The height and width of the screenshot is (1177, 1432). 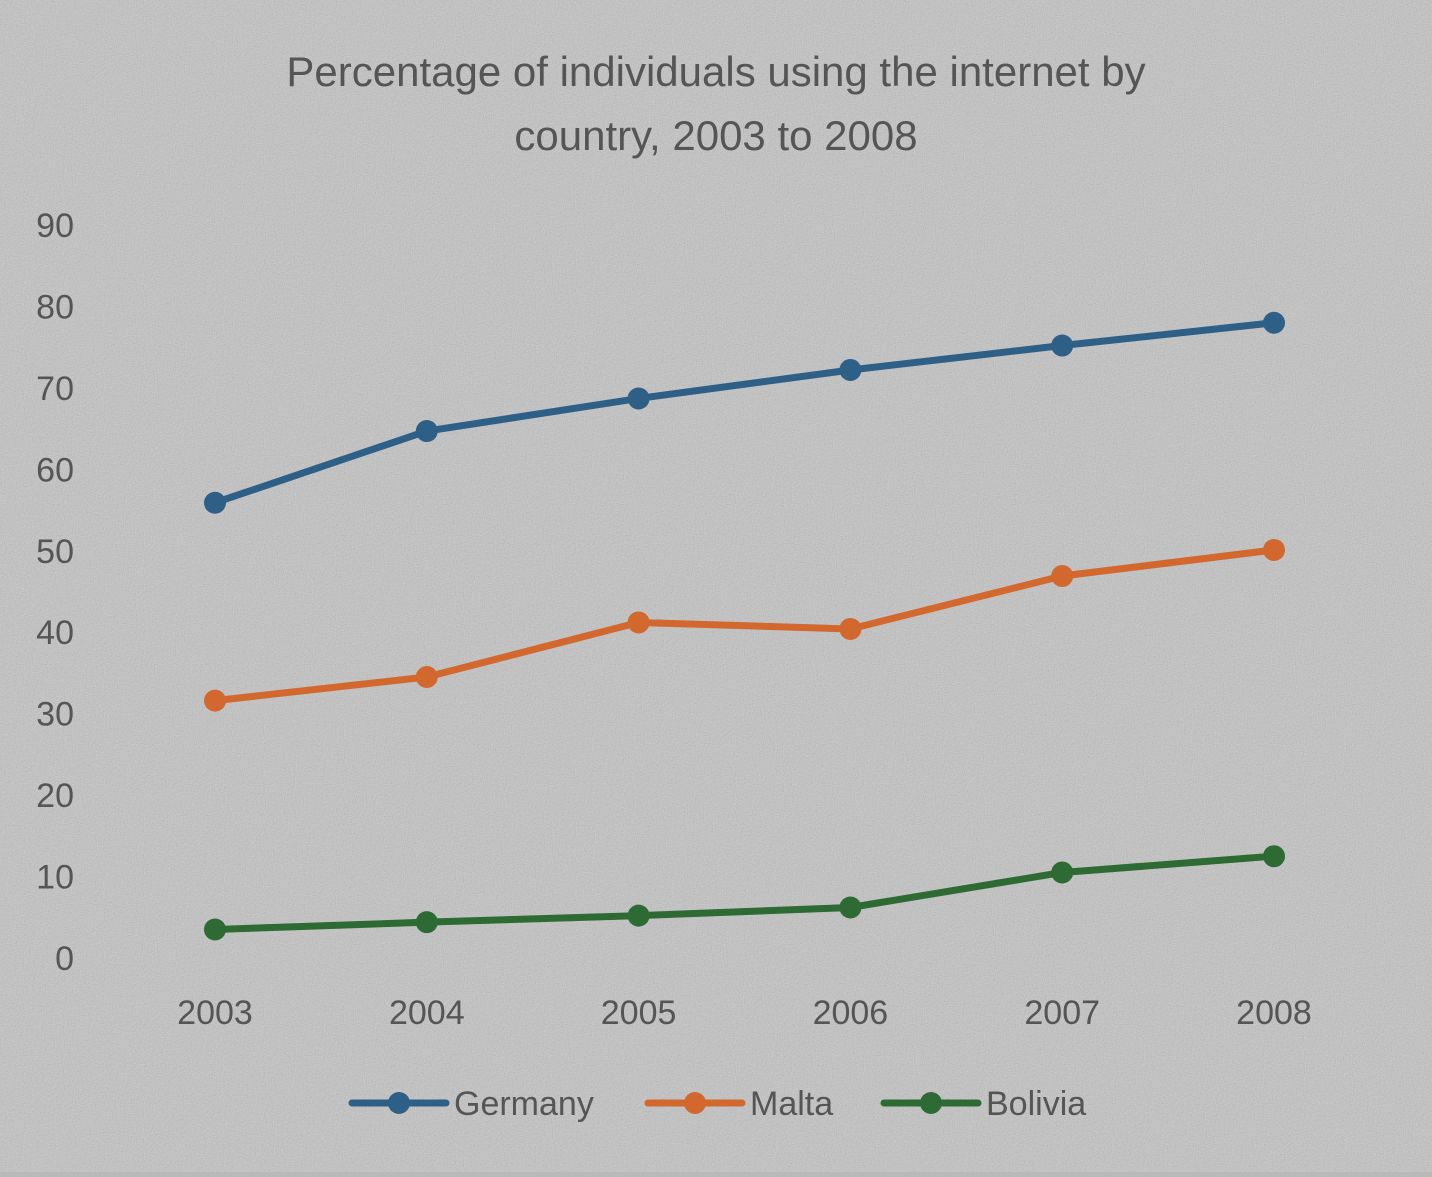 I want to click on chart-title-line-2: country, 2003 to 2008, so click(x=715, y=135).